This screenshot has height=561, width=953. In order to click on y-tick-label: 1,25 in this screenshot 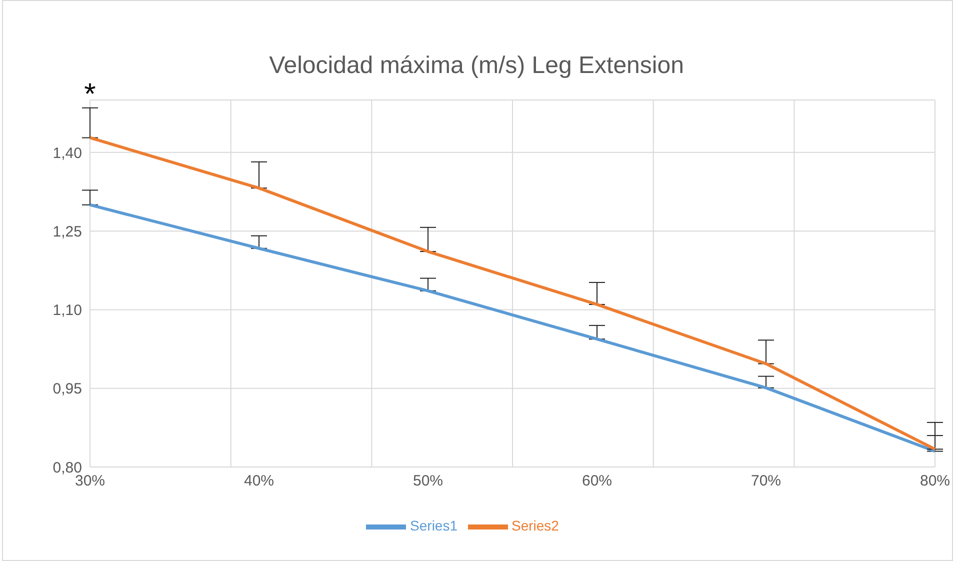, I will do `click(67, 231)`.